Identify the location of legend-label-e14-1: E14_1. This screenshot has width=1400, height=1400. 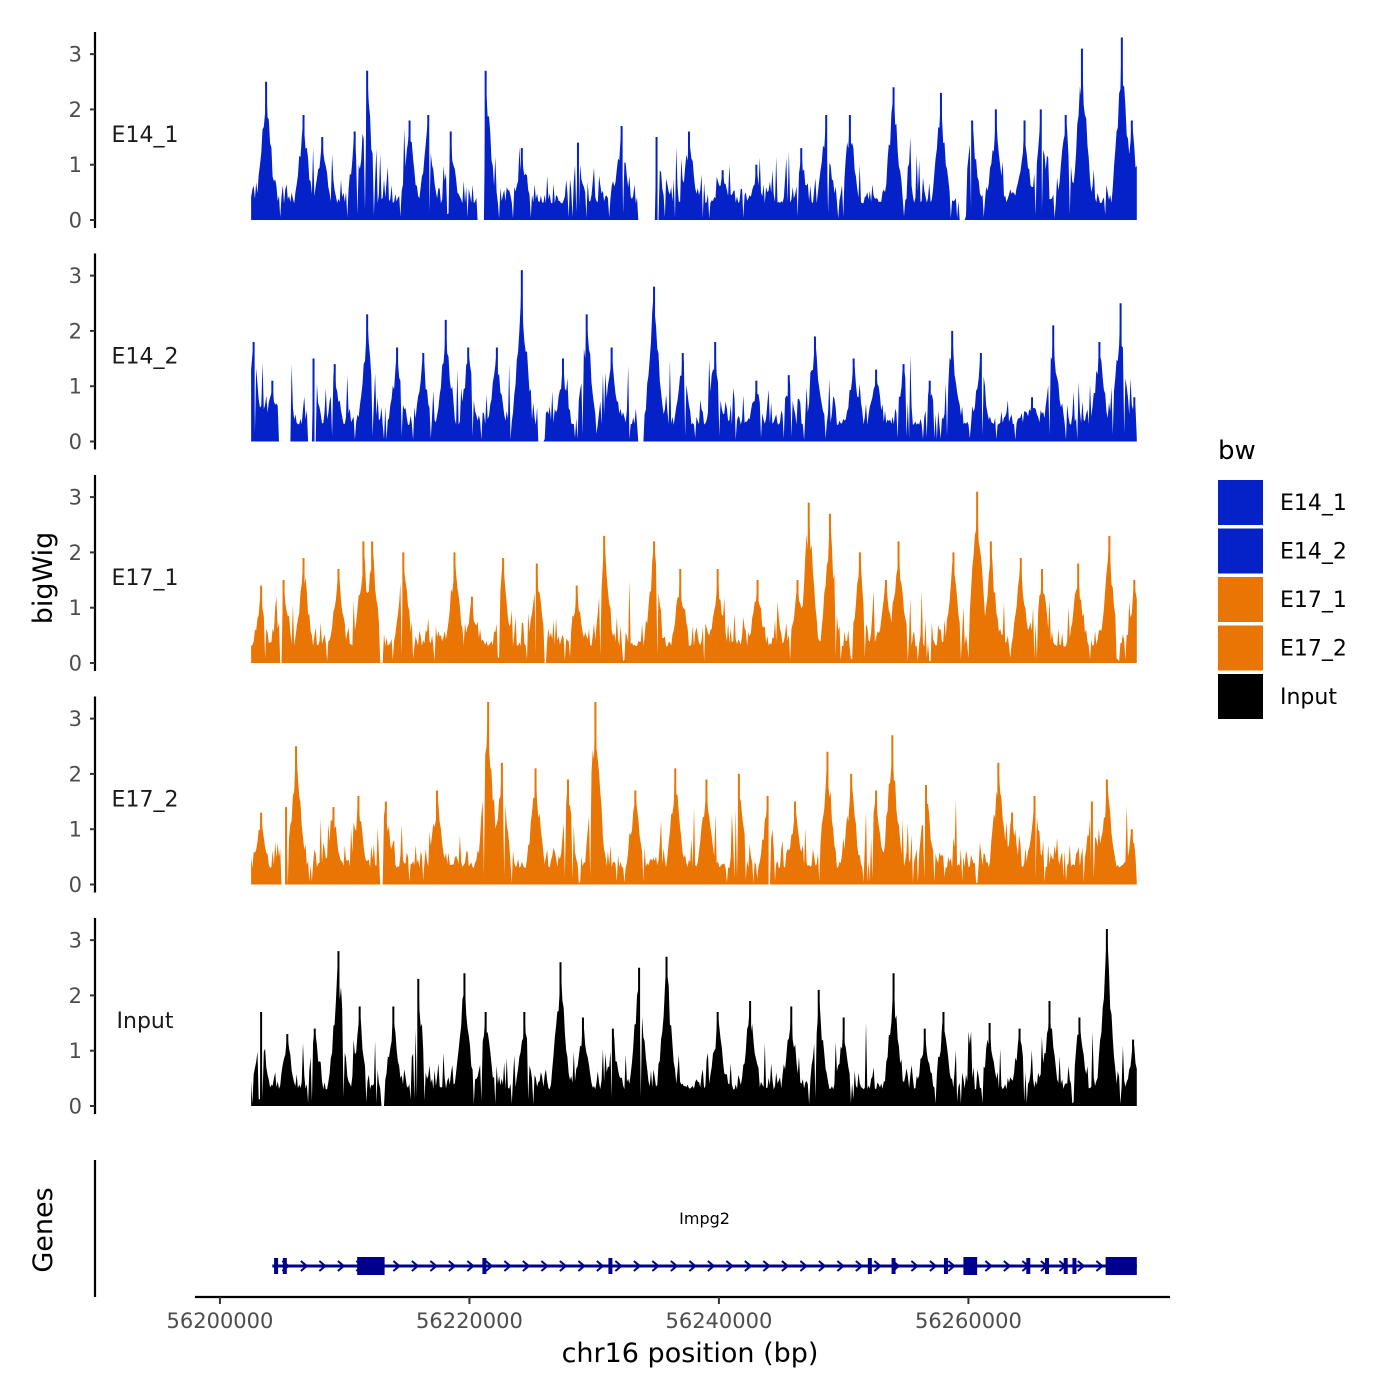
(1313, 503).